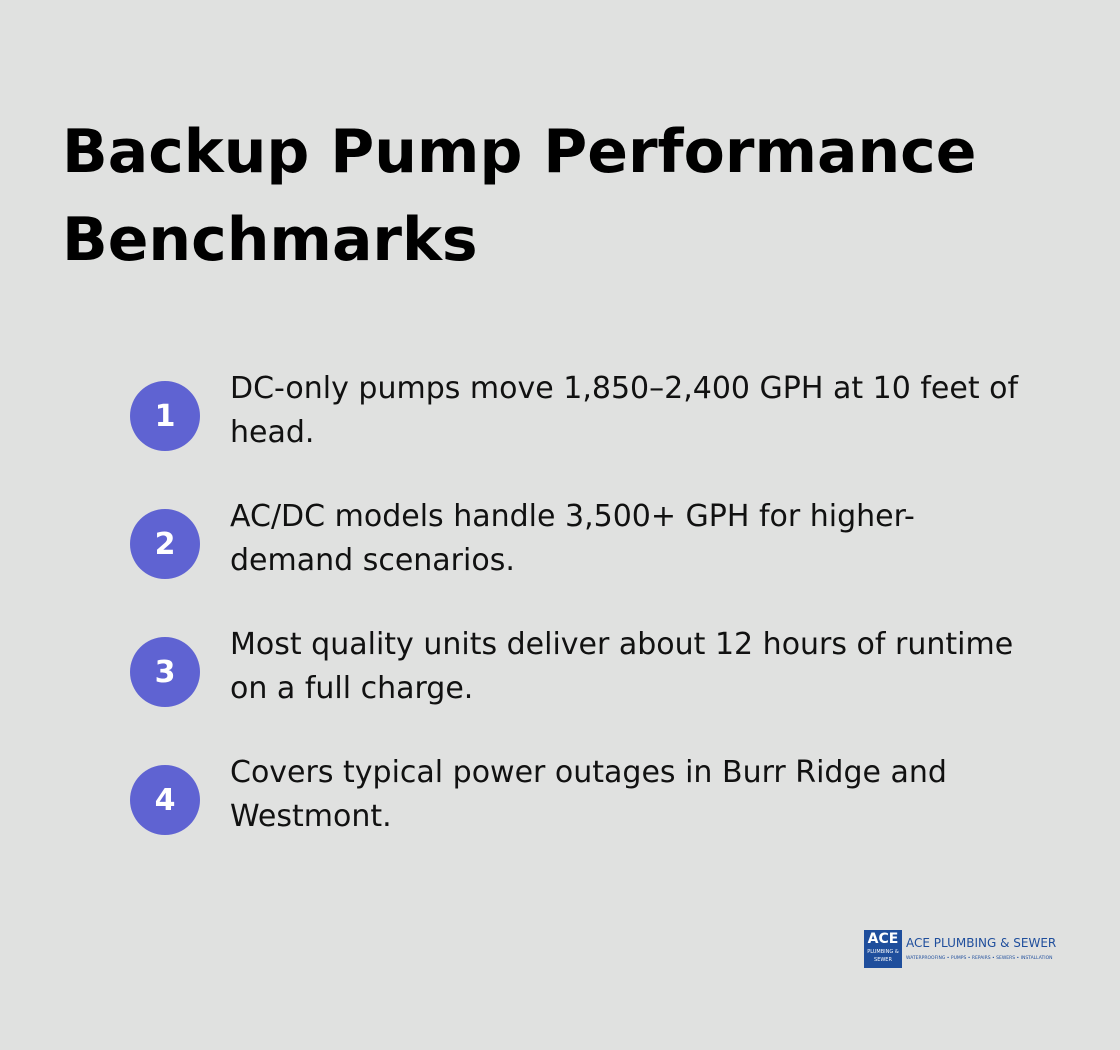 The width and height of the screenshot is (1120, 1050). I want to click on step-number: 2, so click(165, 544).